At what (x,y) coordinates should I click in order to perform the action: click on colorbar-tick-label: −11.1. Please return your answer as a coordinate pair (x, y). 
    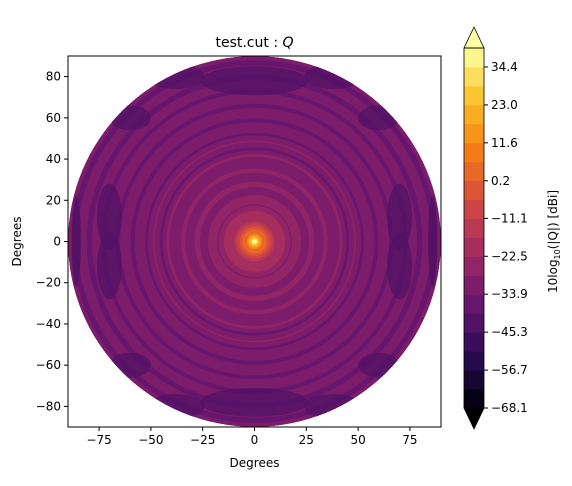
    Looking at the image, I should click on (509, 218).